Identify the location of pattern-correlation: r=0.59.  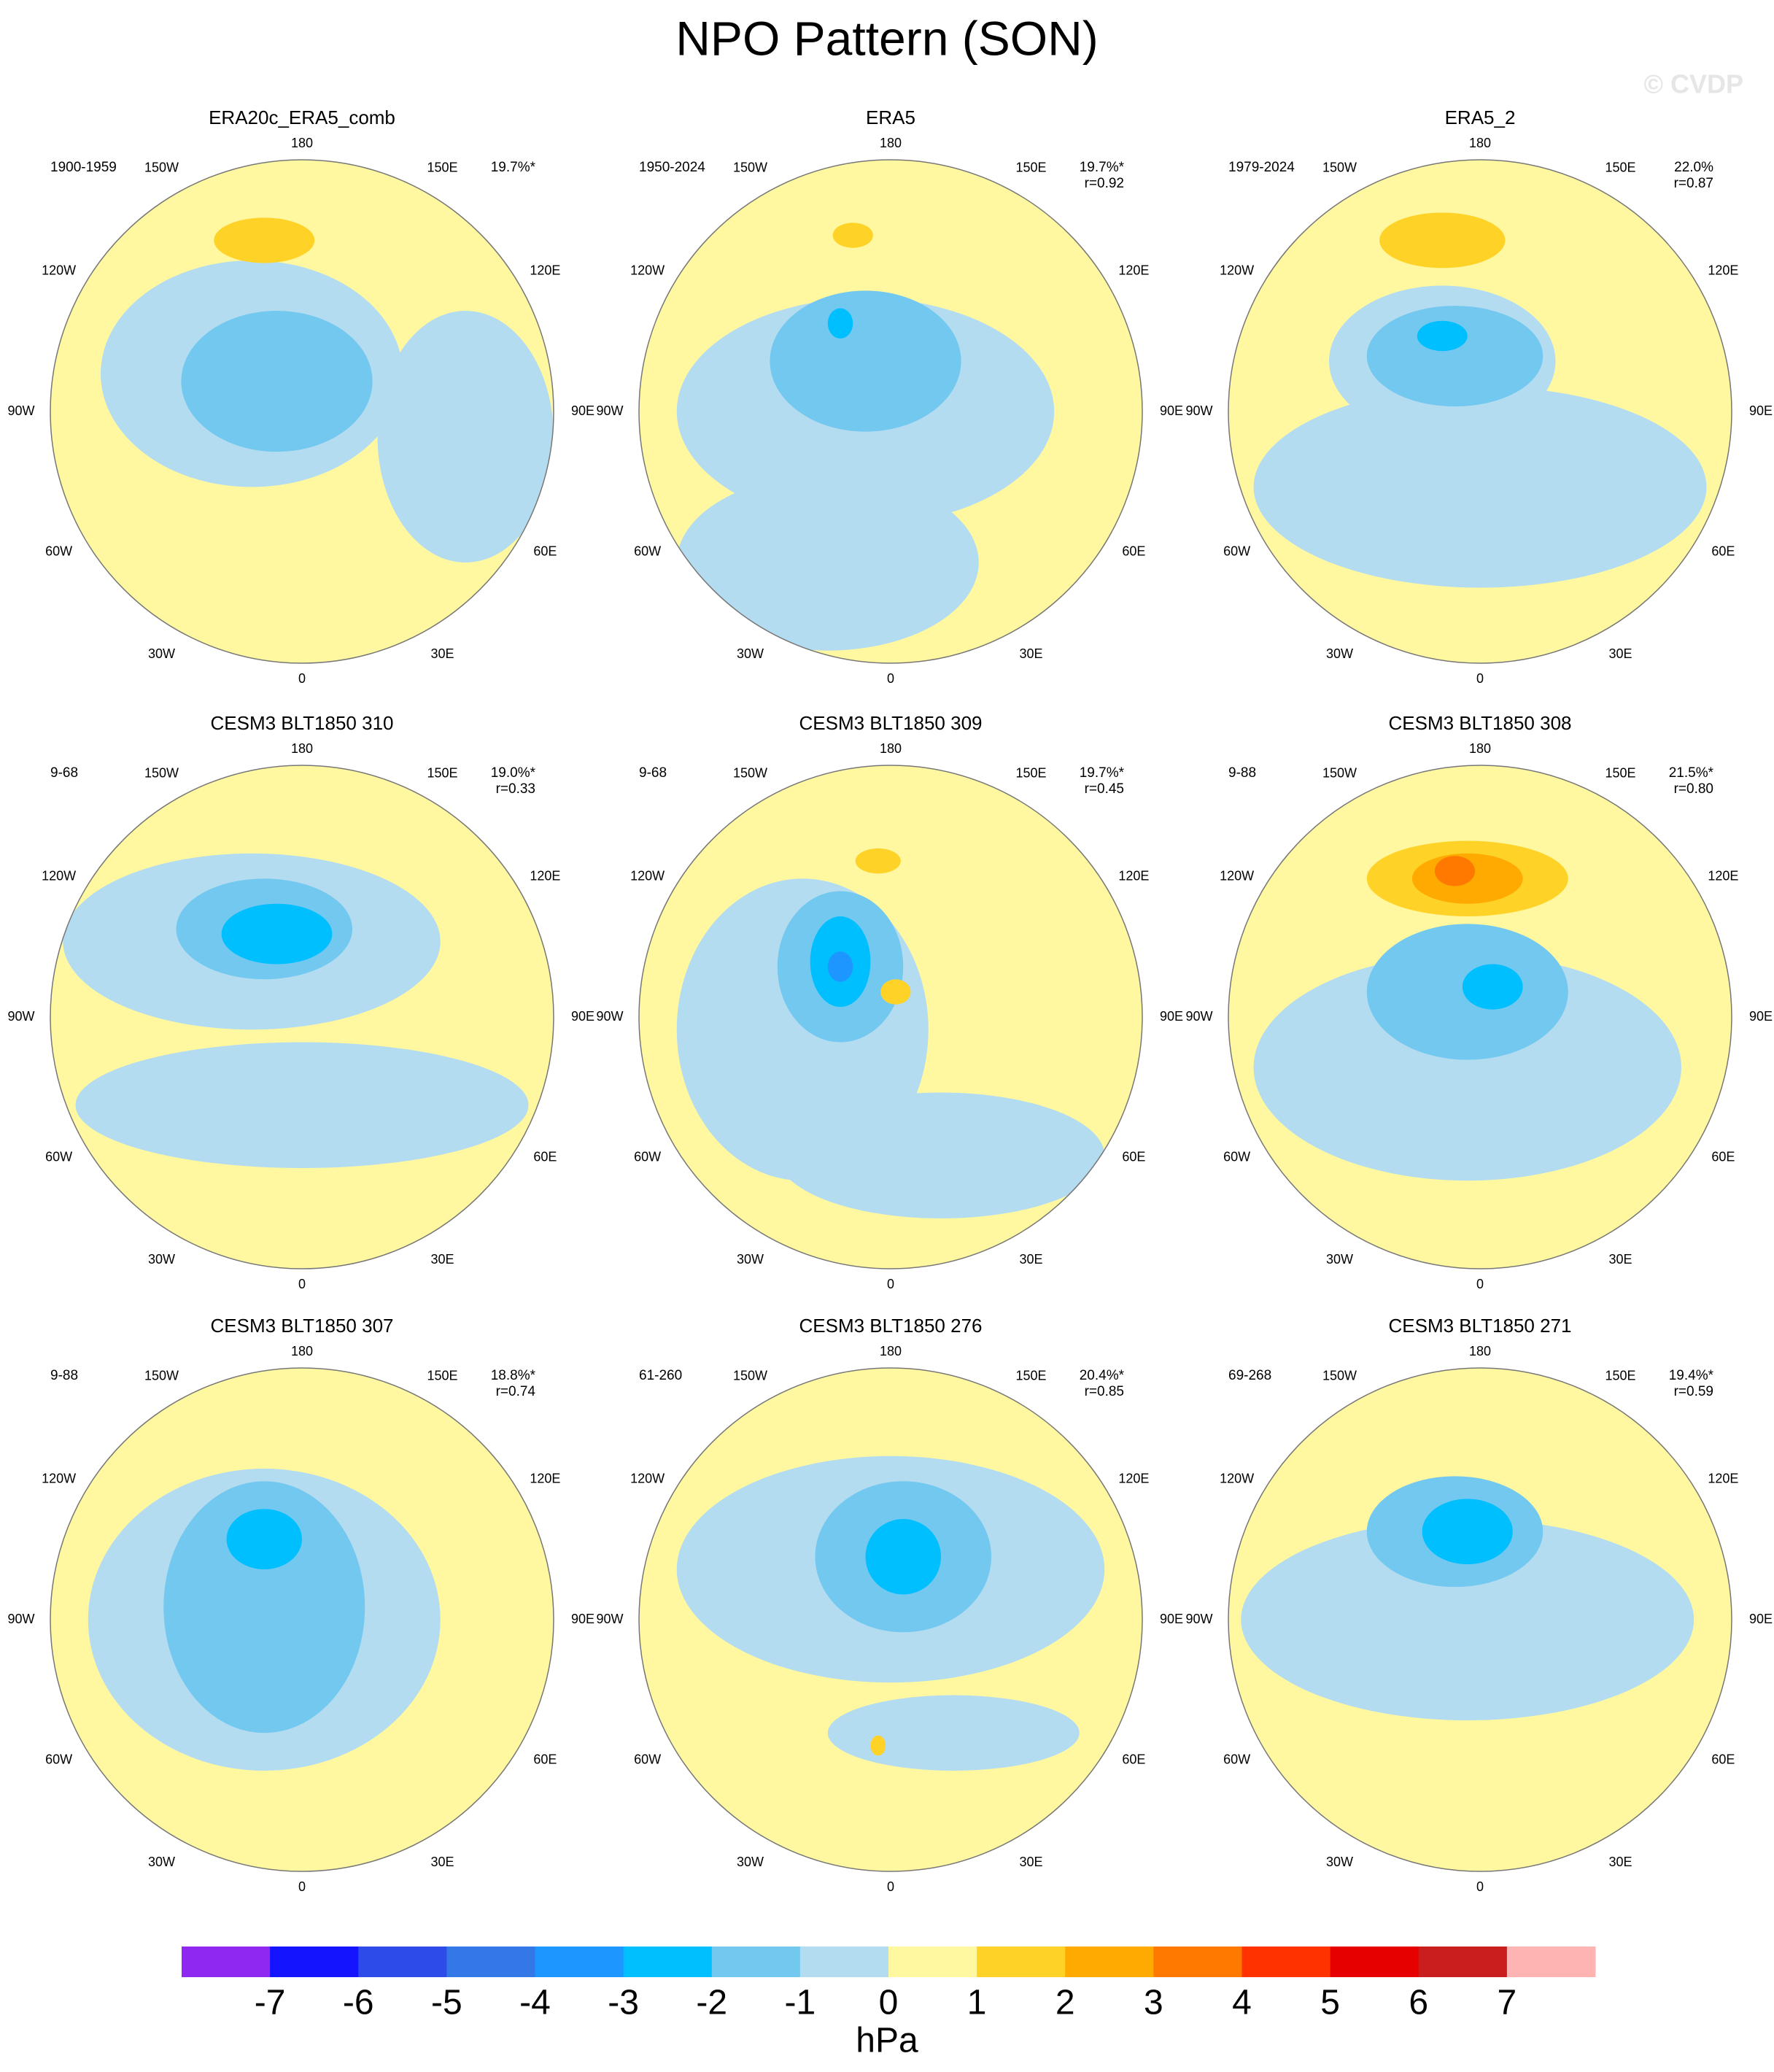
(1693, 1391).